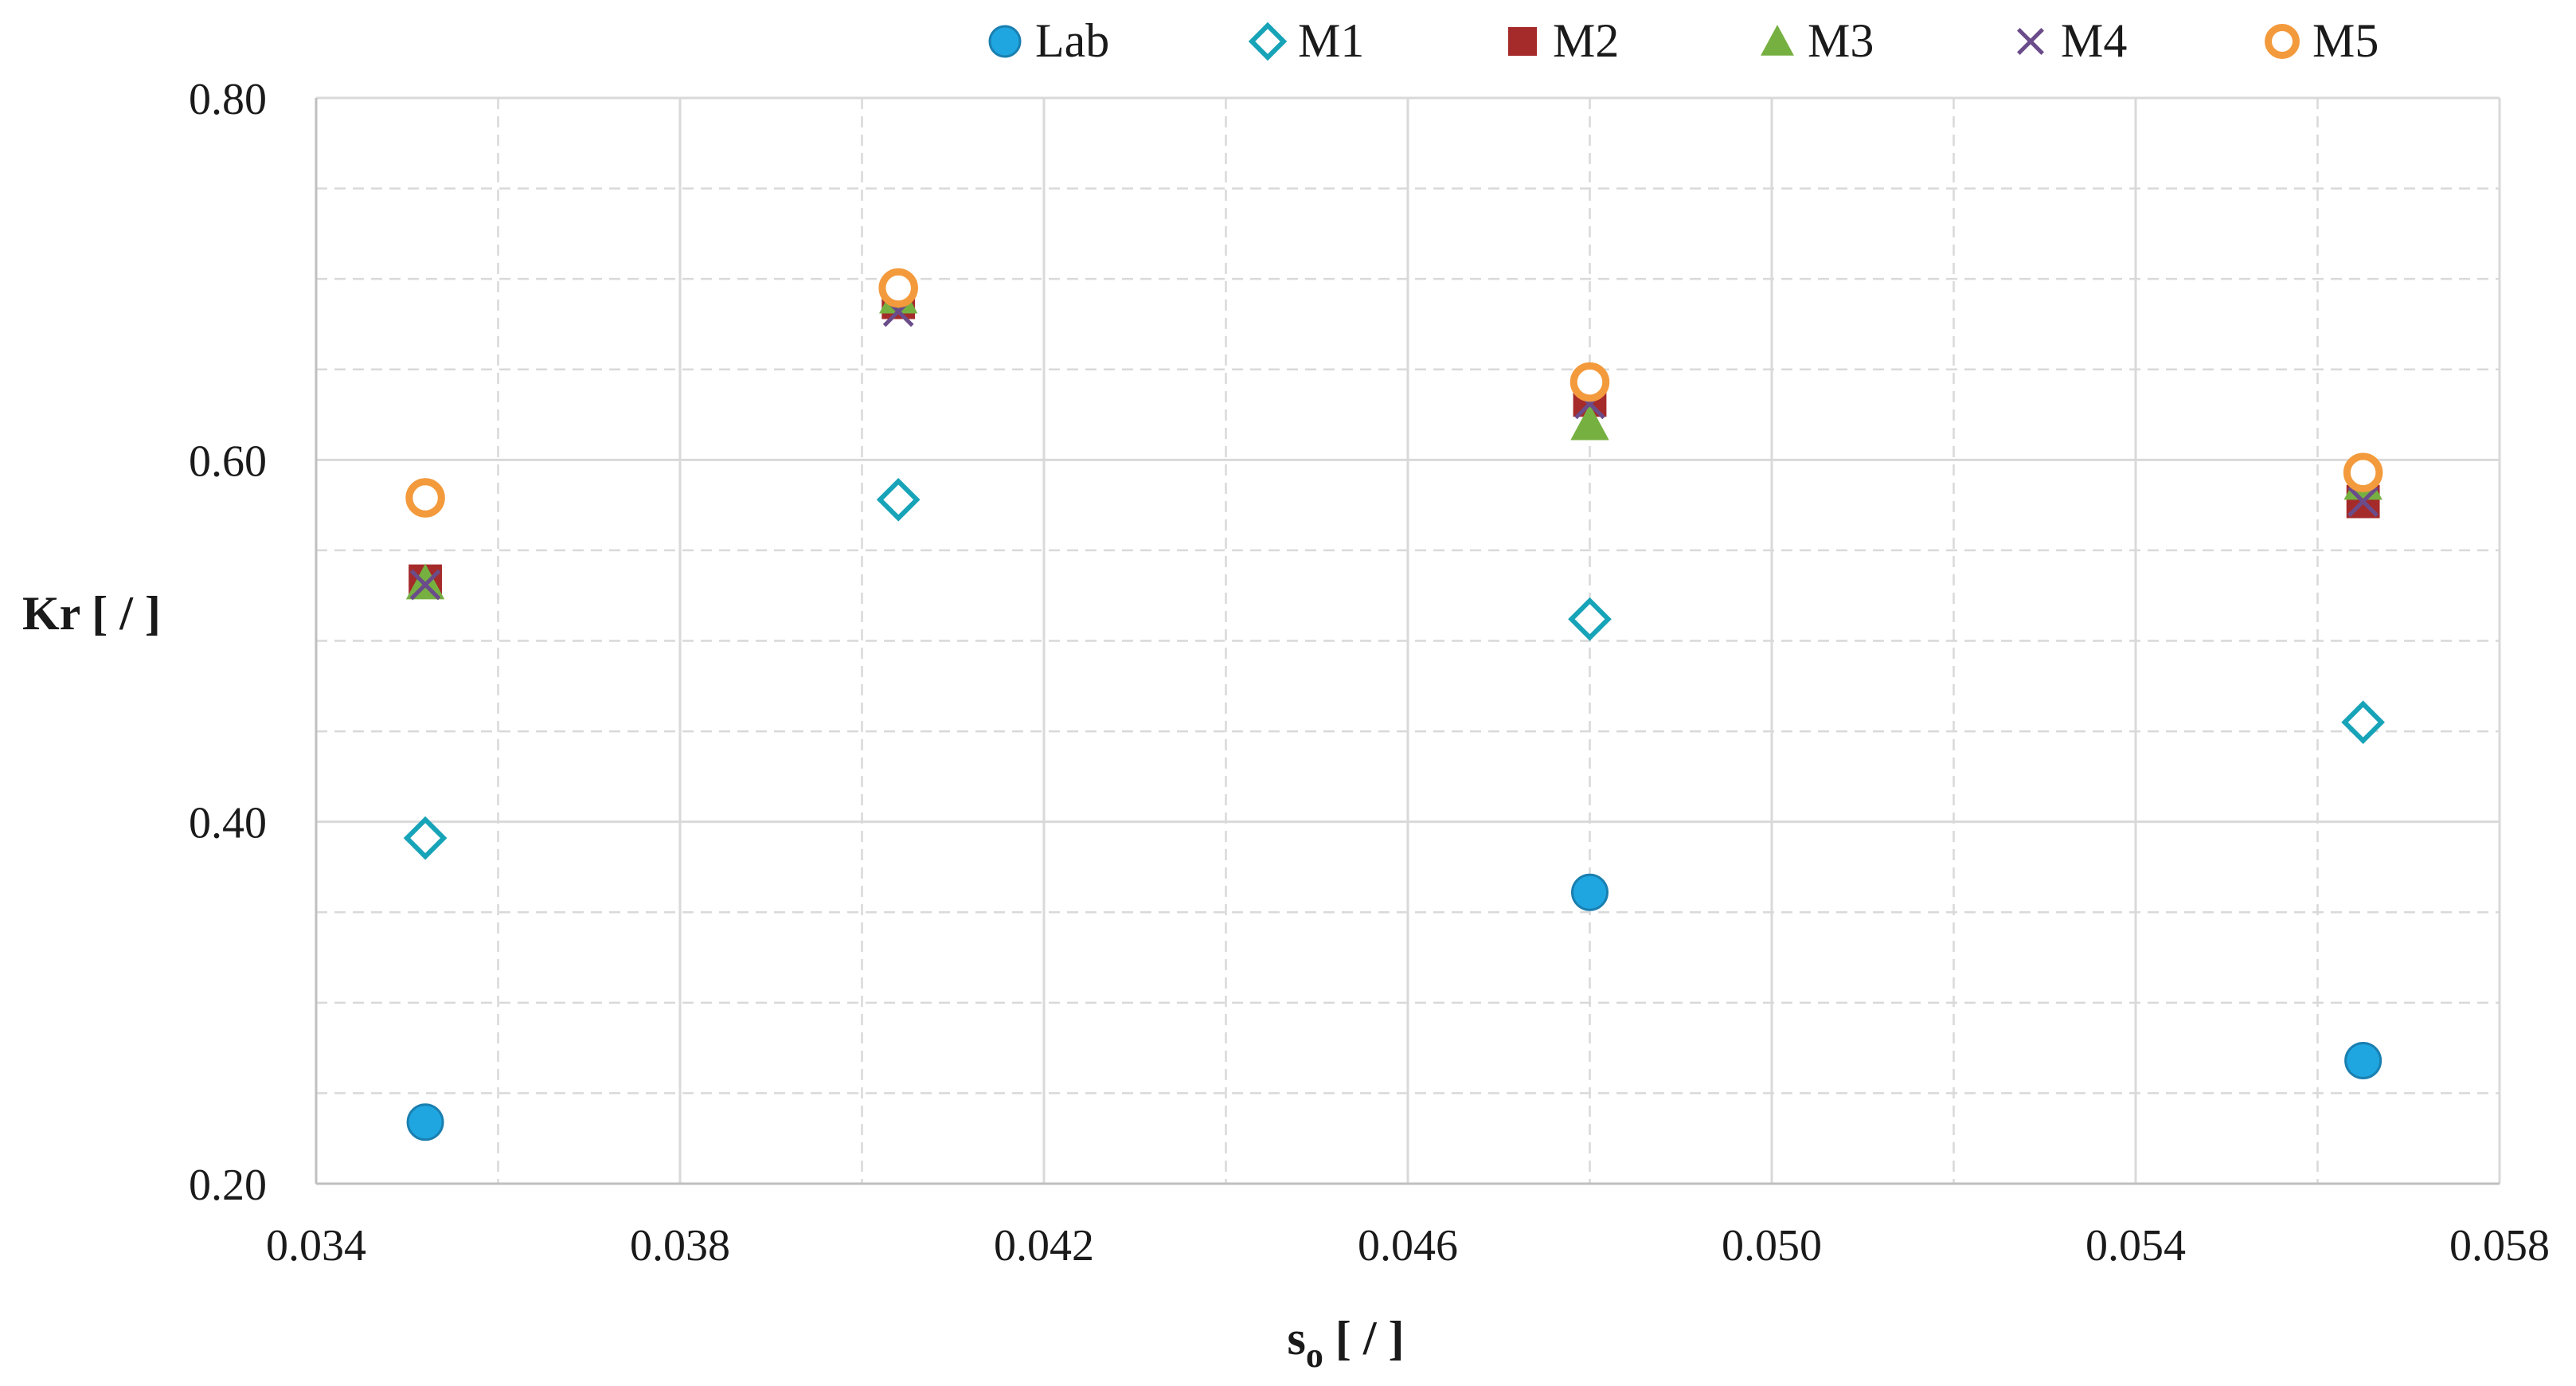  I want to click on legend-label: M3, so click(1841, 40).